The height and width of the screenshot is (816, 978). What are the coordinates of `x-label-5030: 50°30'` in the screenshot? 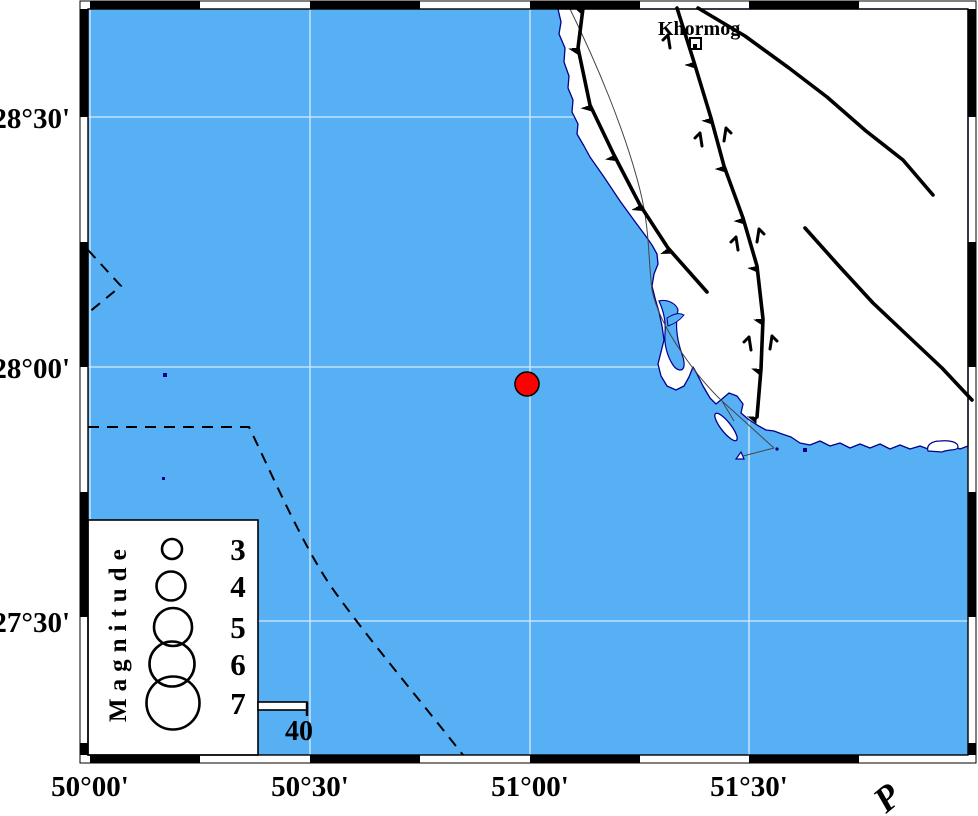 It's located at (310, 787).